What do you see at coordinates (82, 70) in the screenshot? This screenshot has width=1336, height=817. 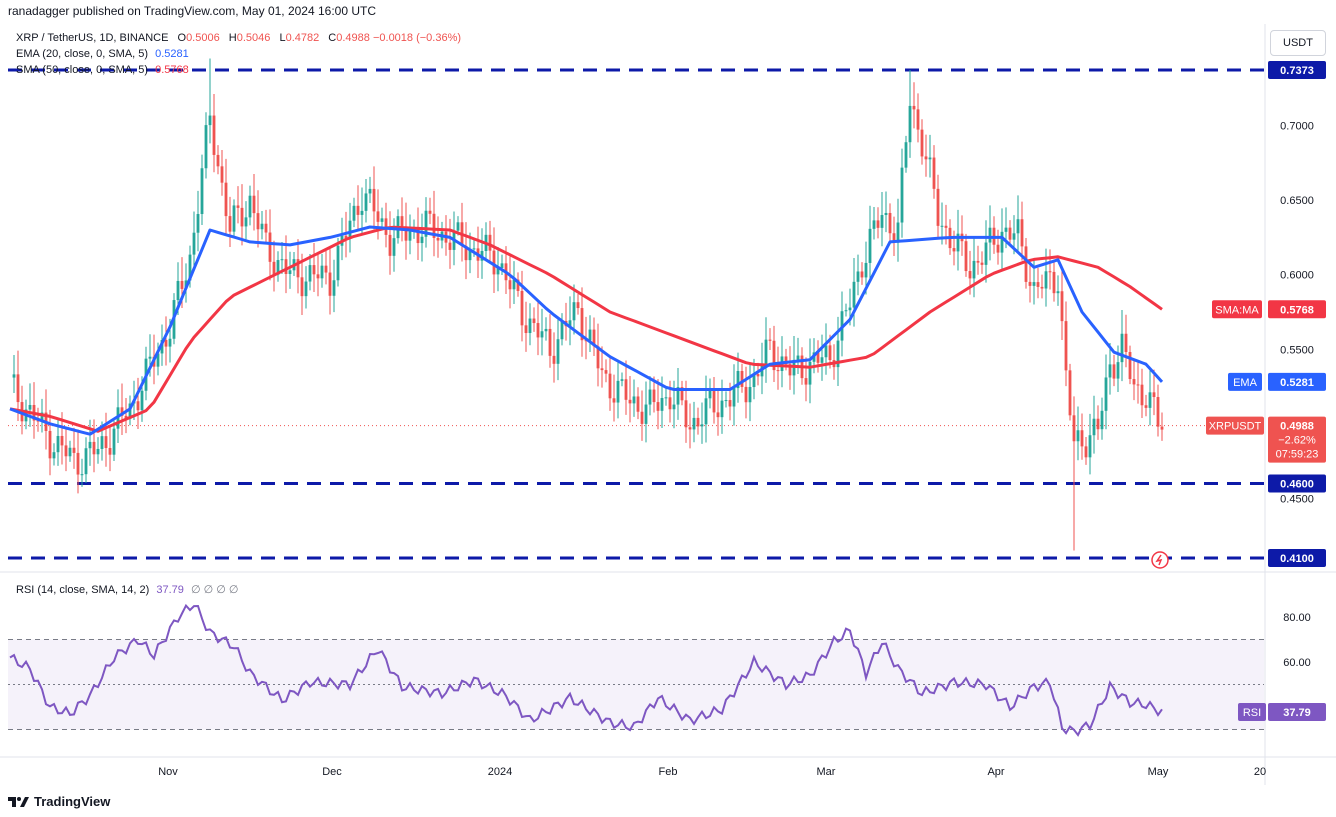 I see `sma-legend-label: SMA (50, close, 0, SMA, 5)` at bounding box center [82, 70].